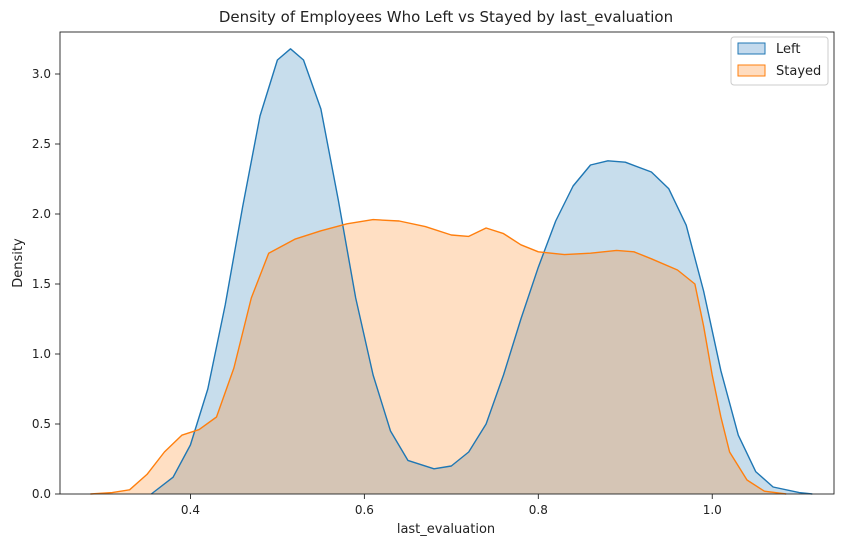  What do you see at coordinates (788, 49) in the screenshot?
I see `legend-label-left: Left` at bounding box center [788, 49].